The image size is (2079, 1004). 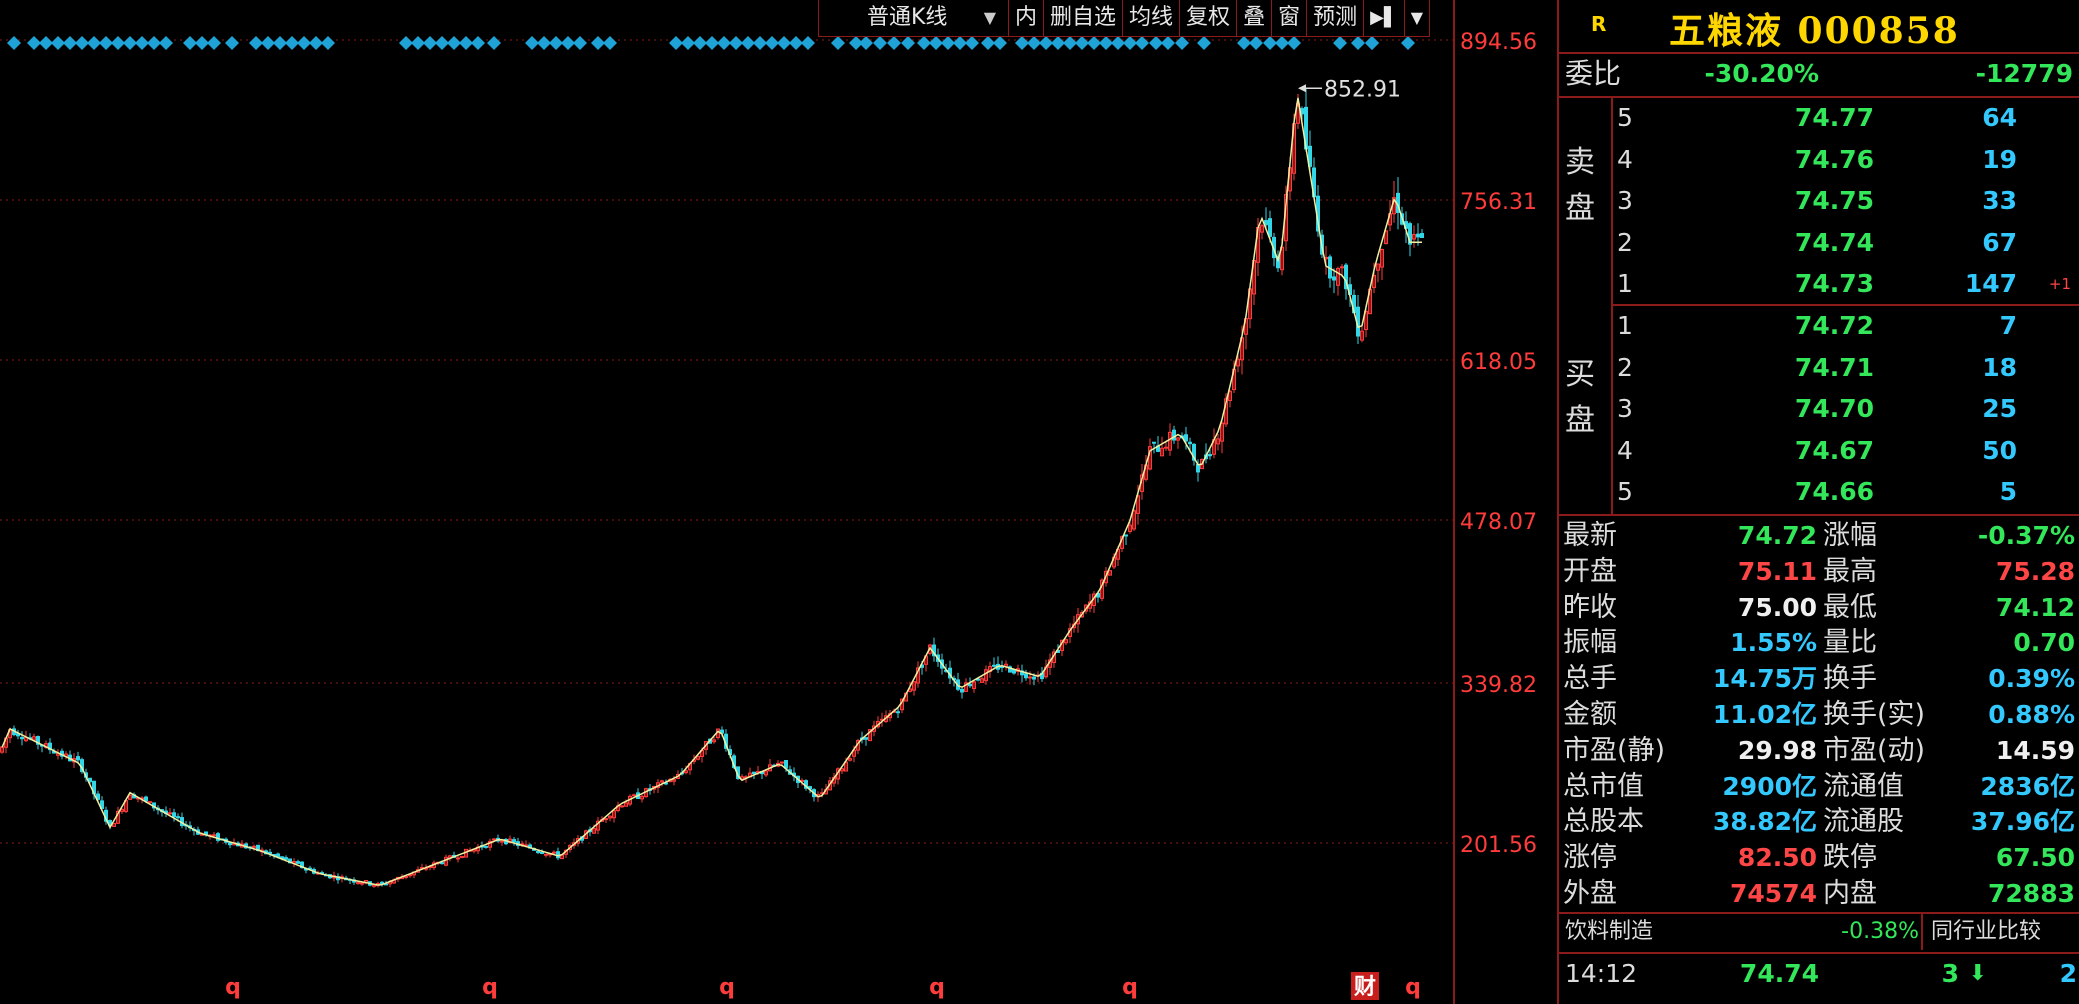 What do you see at coordinates (1834, 450) in the screenshot?
I see `buy-price: 74.67` at bounding box center [1834, 450].